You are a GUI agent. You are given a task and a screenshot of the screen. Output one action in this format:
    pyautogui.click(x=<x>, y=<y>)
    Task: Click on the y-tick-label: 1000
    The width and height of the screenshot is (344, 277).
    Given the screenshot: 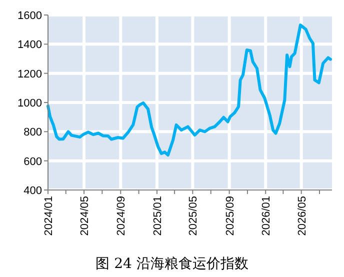 What is the action you would take?
    pyautogui.click(x=30, y=104)
    